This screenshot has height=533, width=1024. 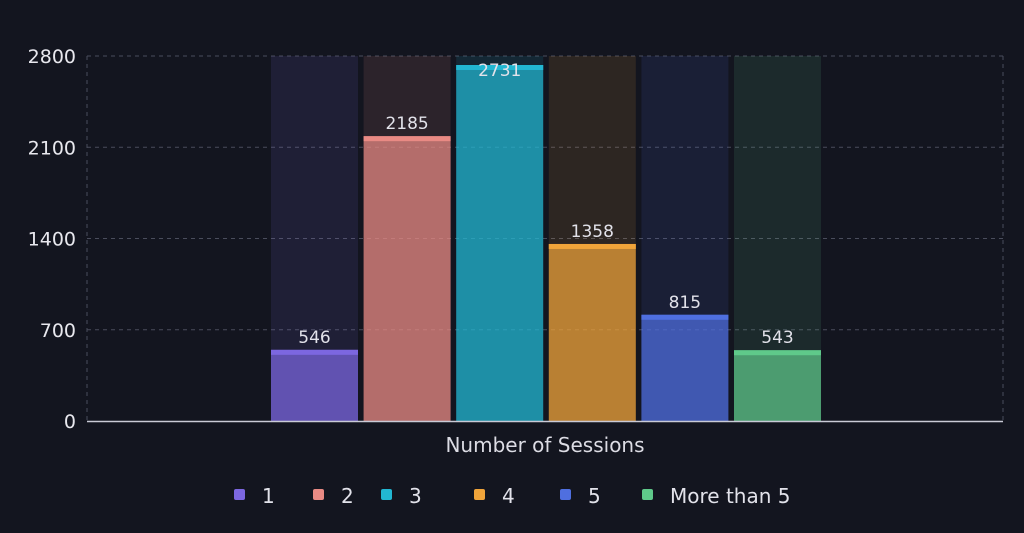 I want to click on legend-item: 5, so click(x=580, y=496).